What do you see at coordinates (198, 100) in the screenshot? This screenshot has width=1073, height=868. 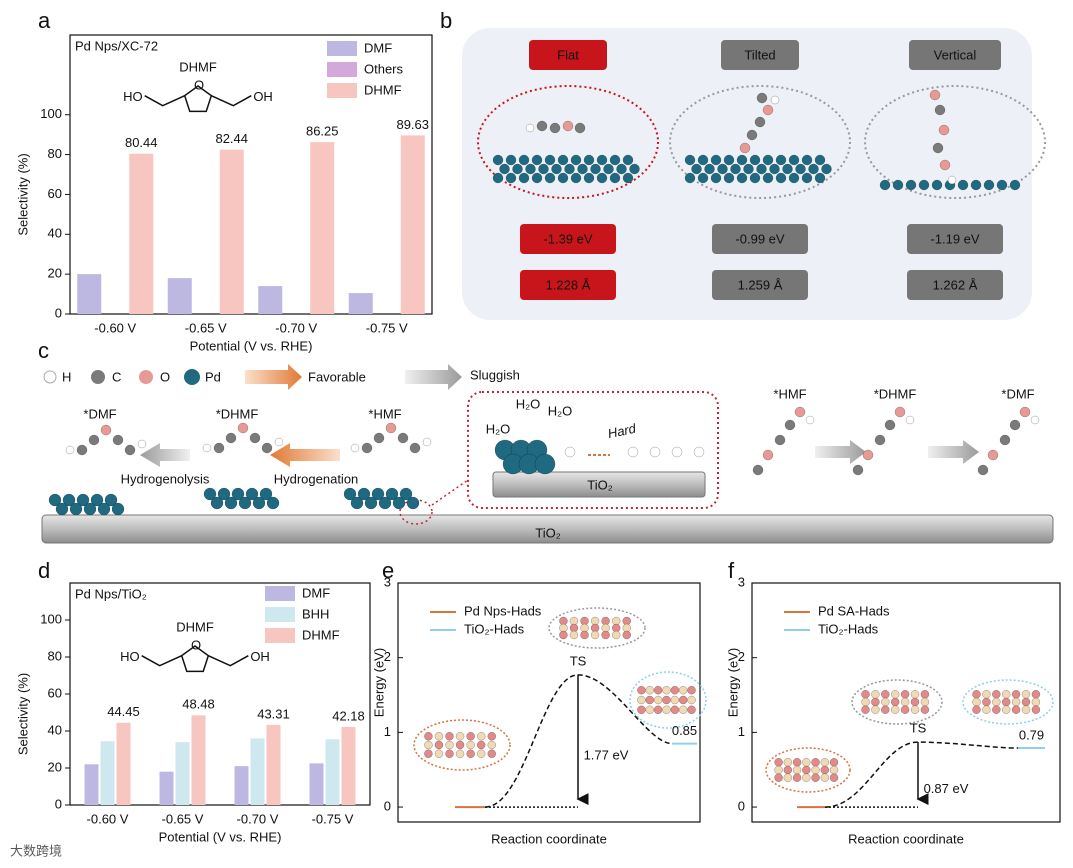 I see `molecule-bond` at bounding box center [198, 100].